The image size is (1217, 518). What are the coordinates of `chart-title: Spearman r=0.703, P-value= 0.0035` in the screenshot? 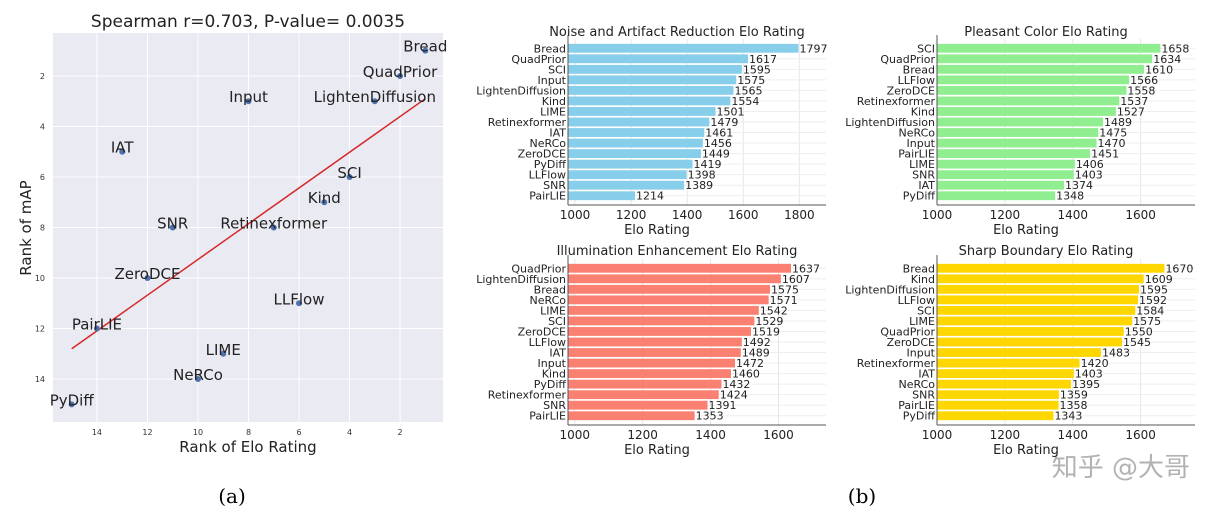 It's located at (248, 22).